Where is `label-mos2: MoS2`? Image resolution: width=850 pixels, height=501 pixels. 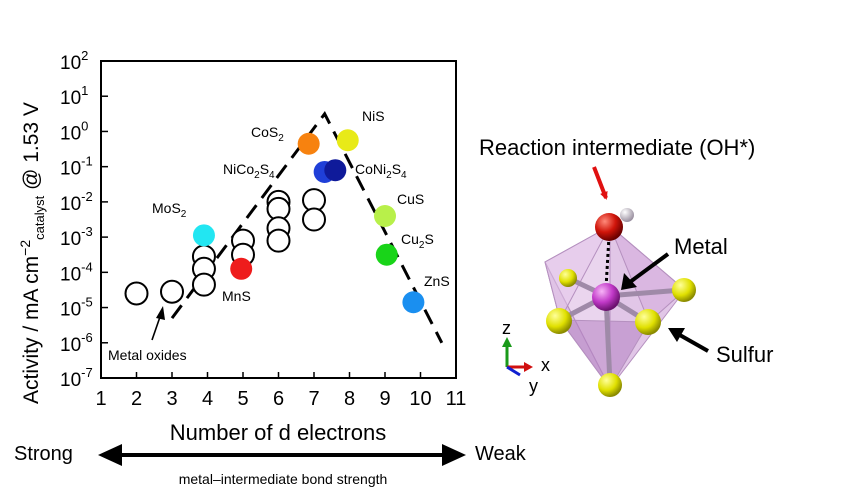 label-mos2: MoS2 is located at coordinates (169, 210).